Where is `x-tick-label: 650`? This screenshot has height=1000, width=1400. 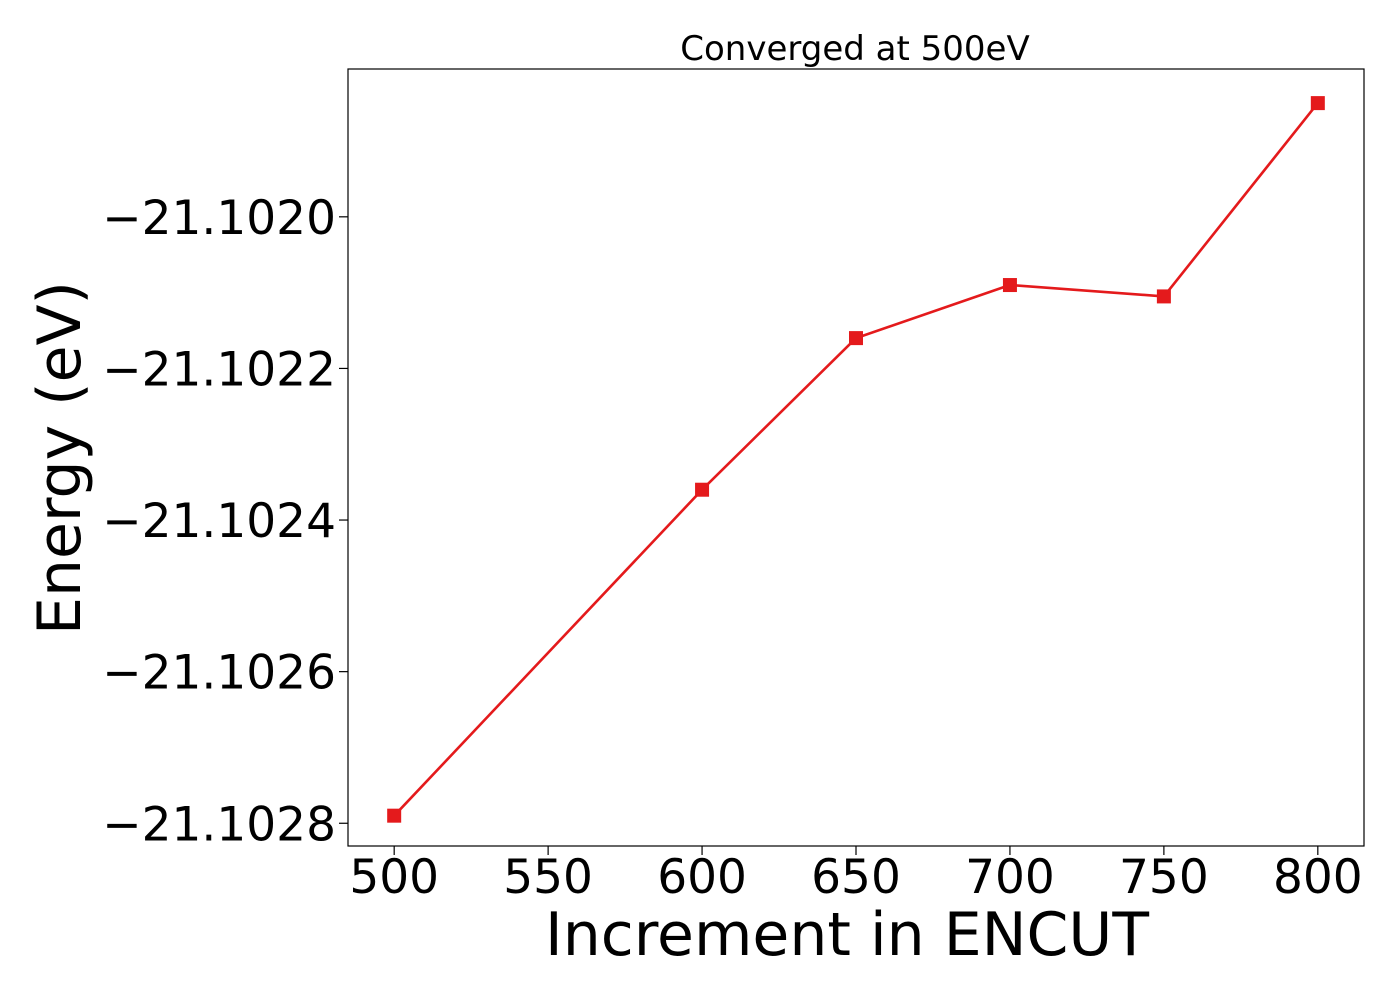
x-tick-label: 650 is located at coordinates (856, 877).